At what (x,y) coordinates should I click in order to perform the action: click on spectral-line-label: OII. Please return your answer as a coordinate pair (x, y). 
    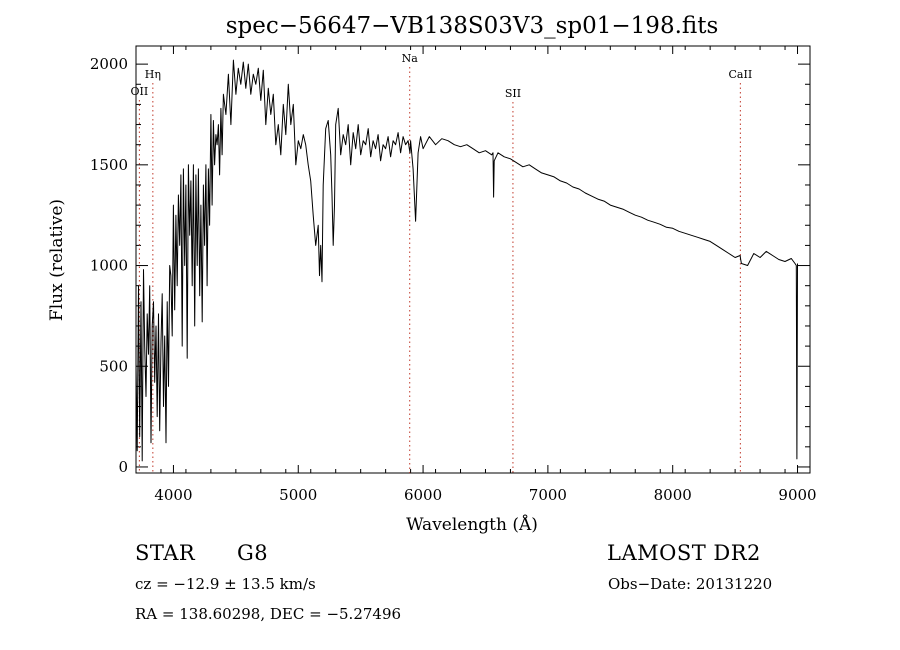
    Looking at the image, I should click on (140, 91).